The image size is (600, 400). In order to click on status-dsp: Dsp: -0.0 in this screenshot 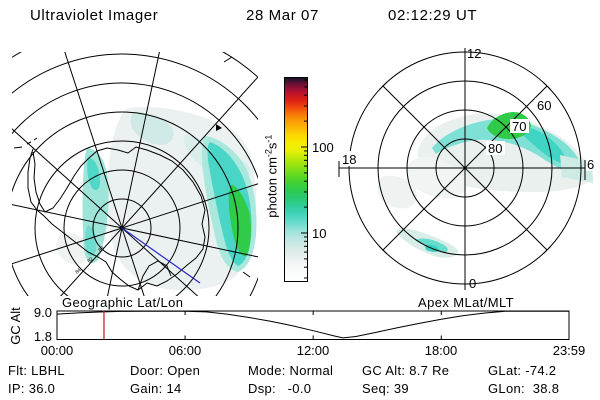, I will do `click(280, 388)`.